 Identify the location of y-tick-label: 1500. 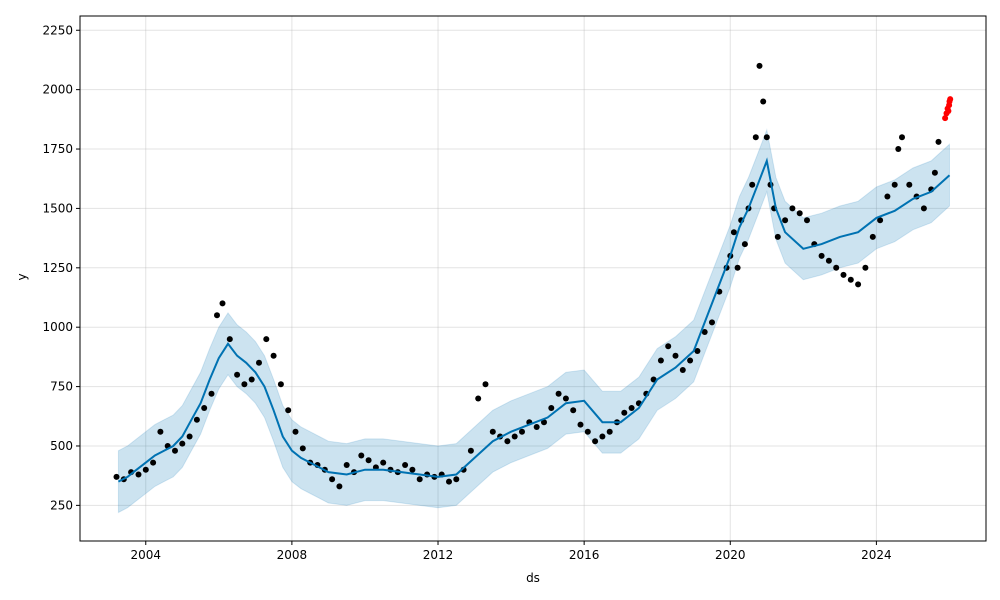
(57, 208).